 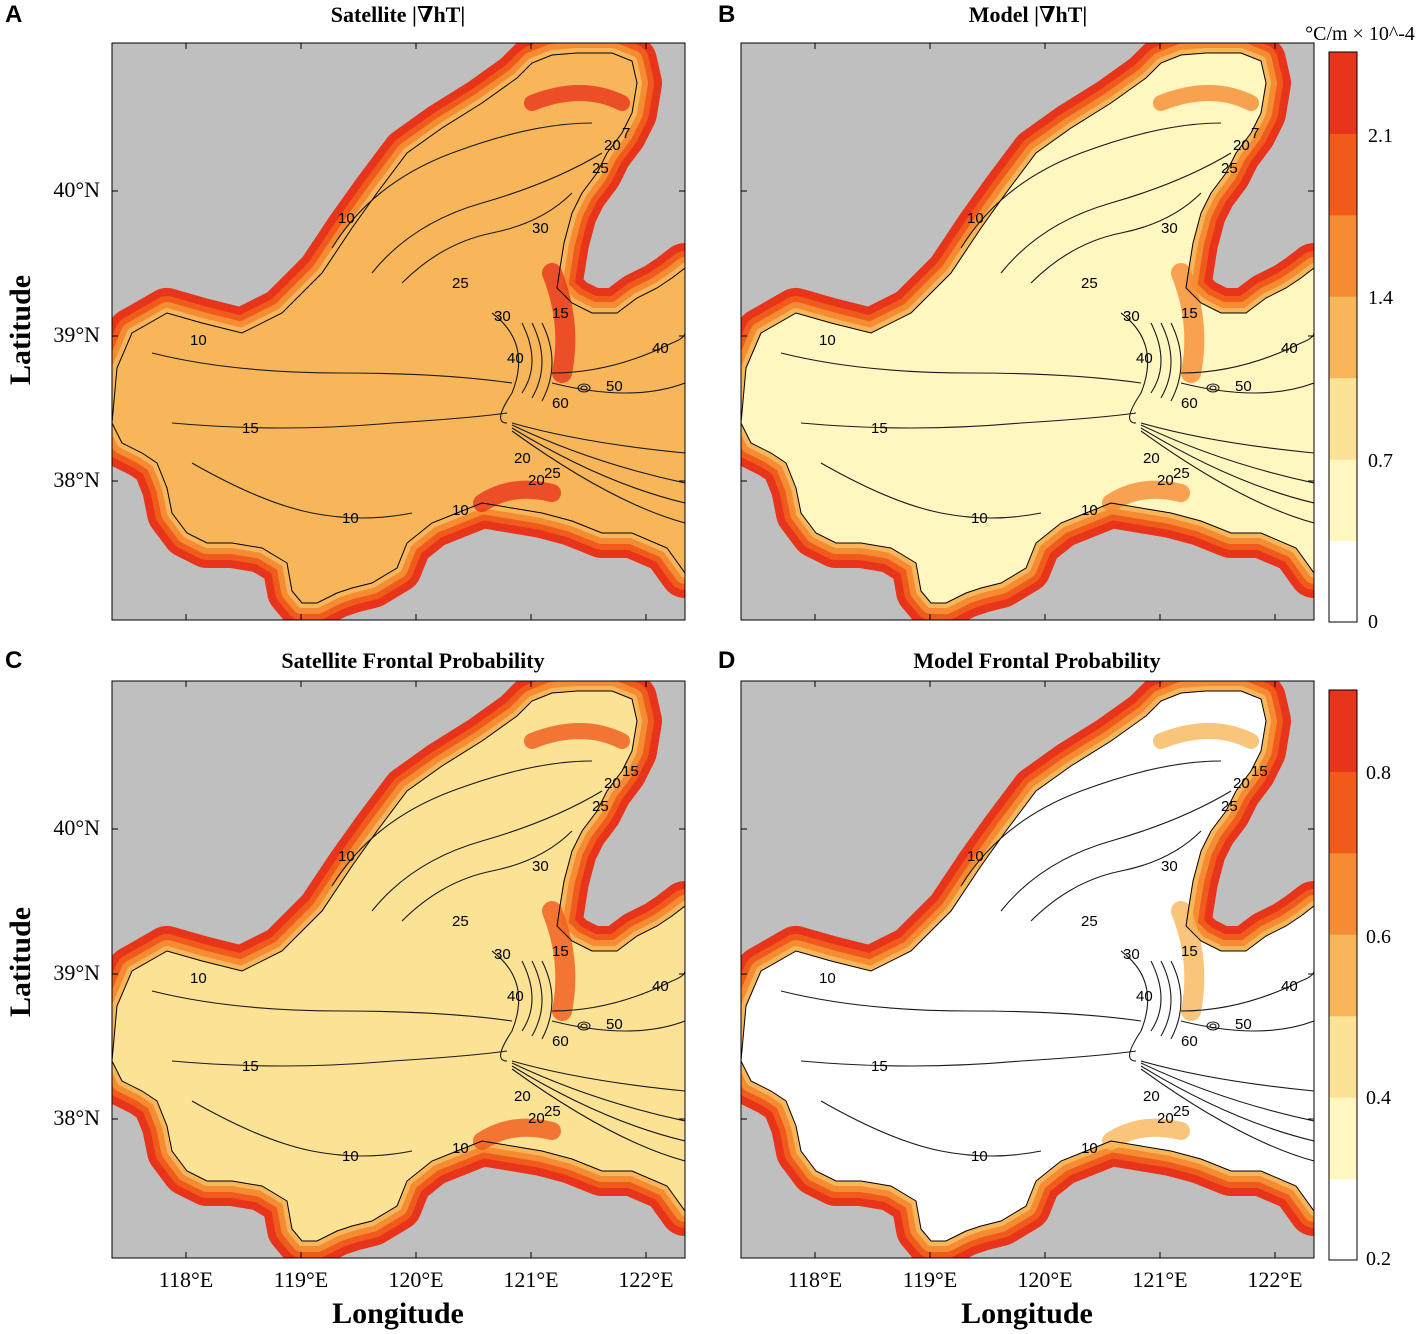 What do you see at coordinates (626, 133) in the screenshot?
I see `contour-label: 7` at bounding box center [626, 133].